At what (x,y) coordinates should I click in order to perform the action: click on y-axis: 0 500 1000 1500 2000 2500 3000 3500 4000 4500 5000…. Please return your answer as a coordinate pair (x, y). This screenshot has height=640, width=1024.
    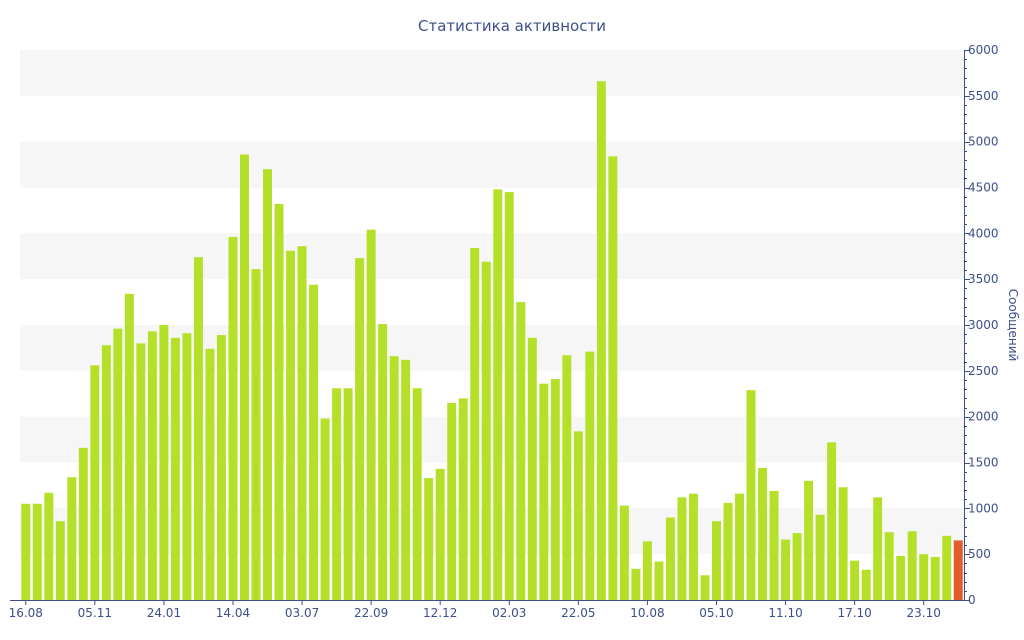
    Looking at the image, I should click on (981, 325).